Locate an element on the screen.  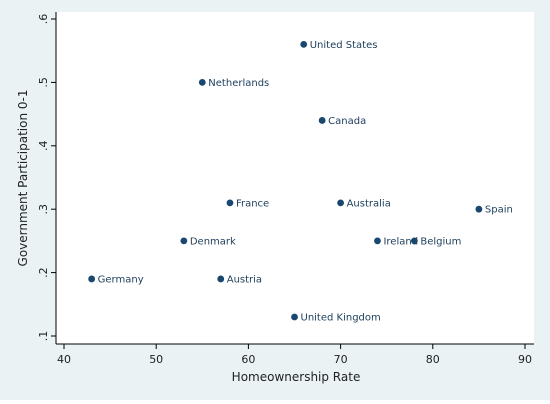
y-axis: .1 .2 .3 .4 .5 .6 is located at coordinates (47, 178).